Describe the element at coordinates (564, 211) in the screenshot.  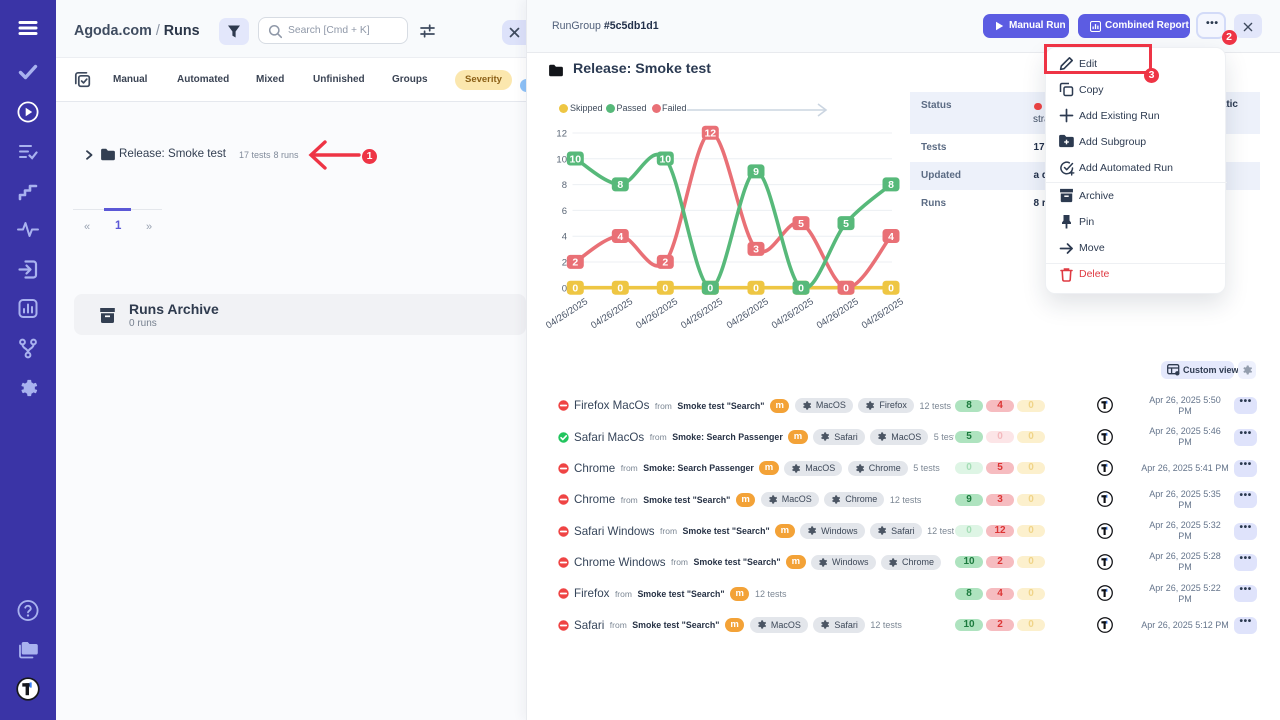
I see `svg-text: 6` at that location.